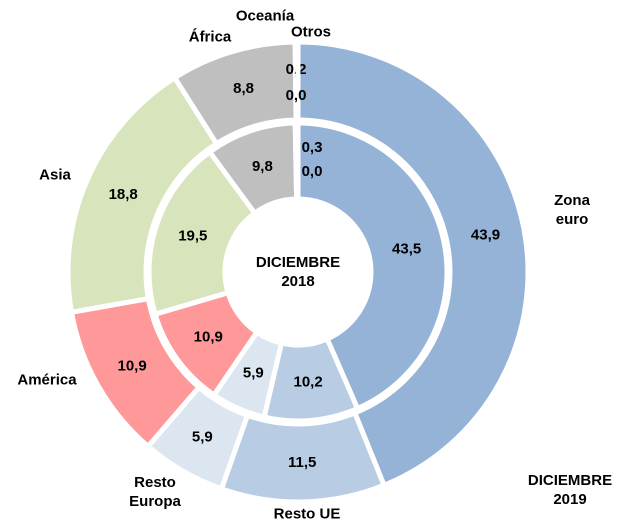 The height and width of the screenshot is (523, 635). Describe the element at coordinates (485, 235) in the screenshot. I see `value-label: 43,9` at that location.